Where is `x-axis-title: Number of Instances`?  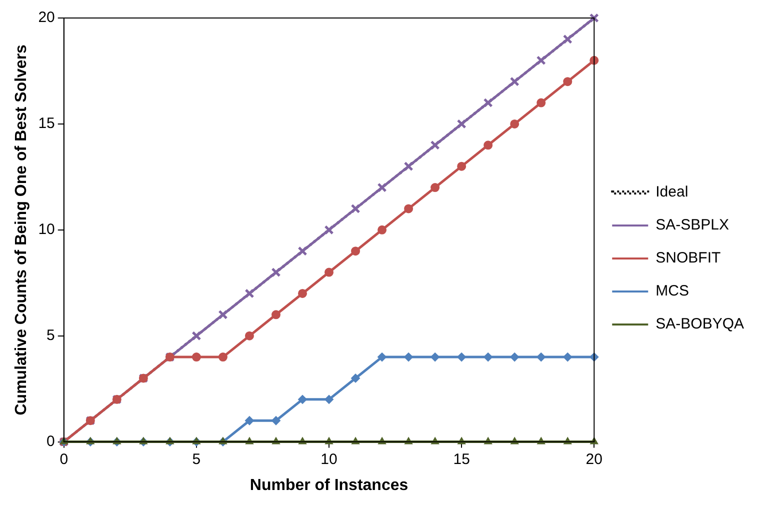 x-axis-title: Number of Instances is located at coordinates (329, 485).